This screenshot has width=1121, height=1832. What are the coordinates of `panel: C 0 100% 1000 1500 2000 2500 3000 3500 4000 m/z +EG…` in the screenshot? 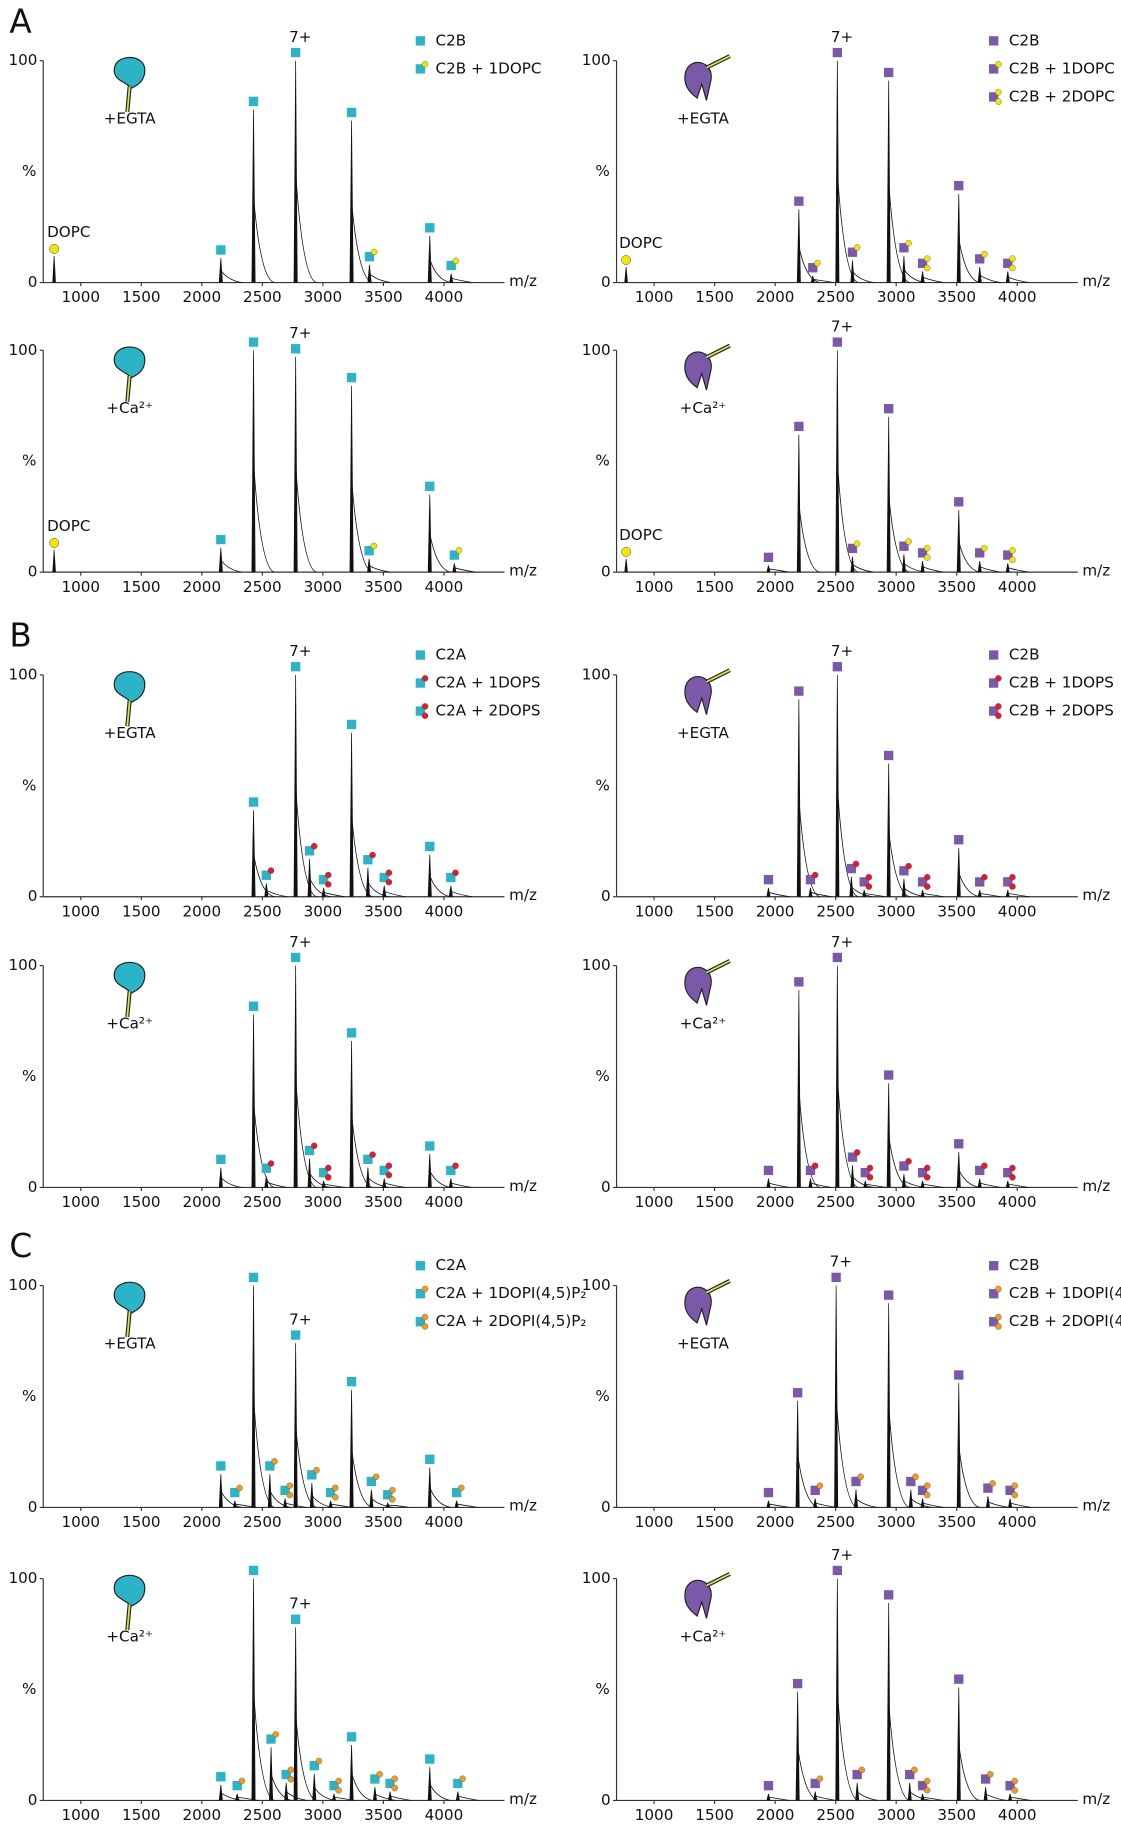 It's located at (297, 1379).